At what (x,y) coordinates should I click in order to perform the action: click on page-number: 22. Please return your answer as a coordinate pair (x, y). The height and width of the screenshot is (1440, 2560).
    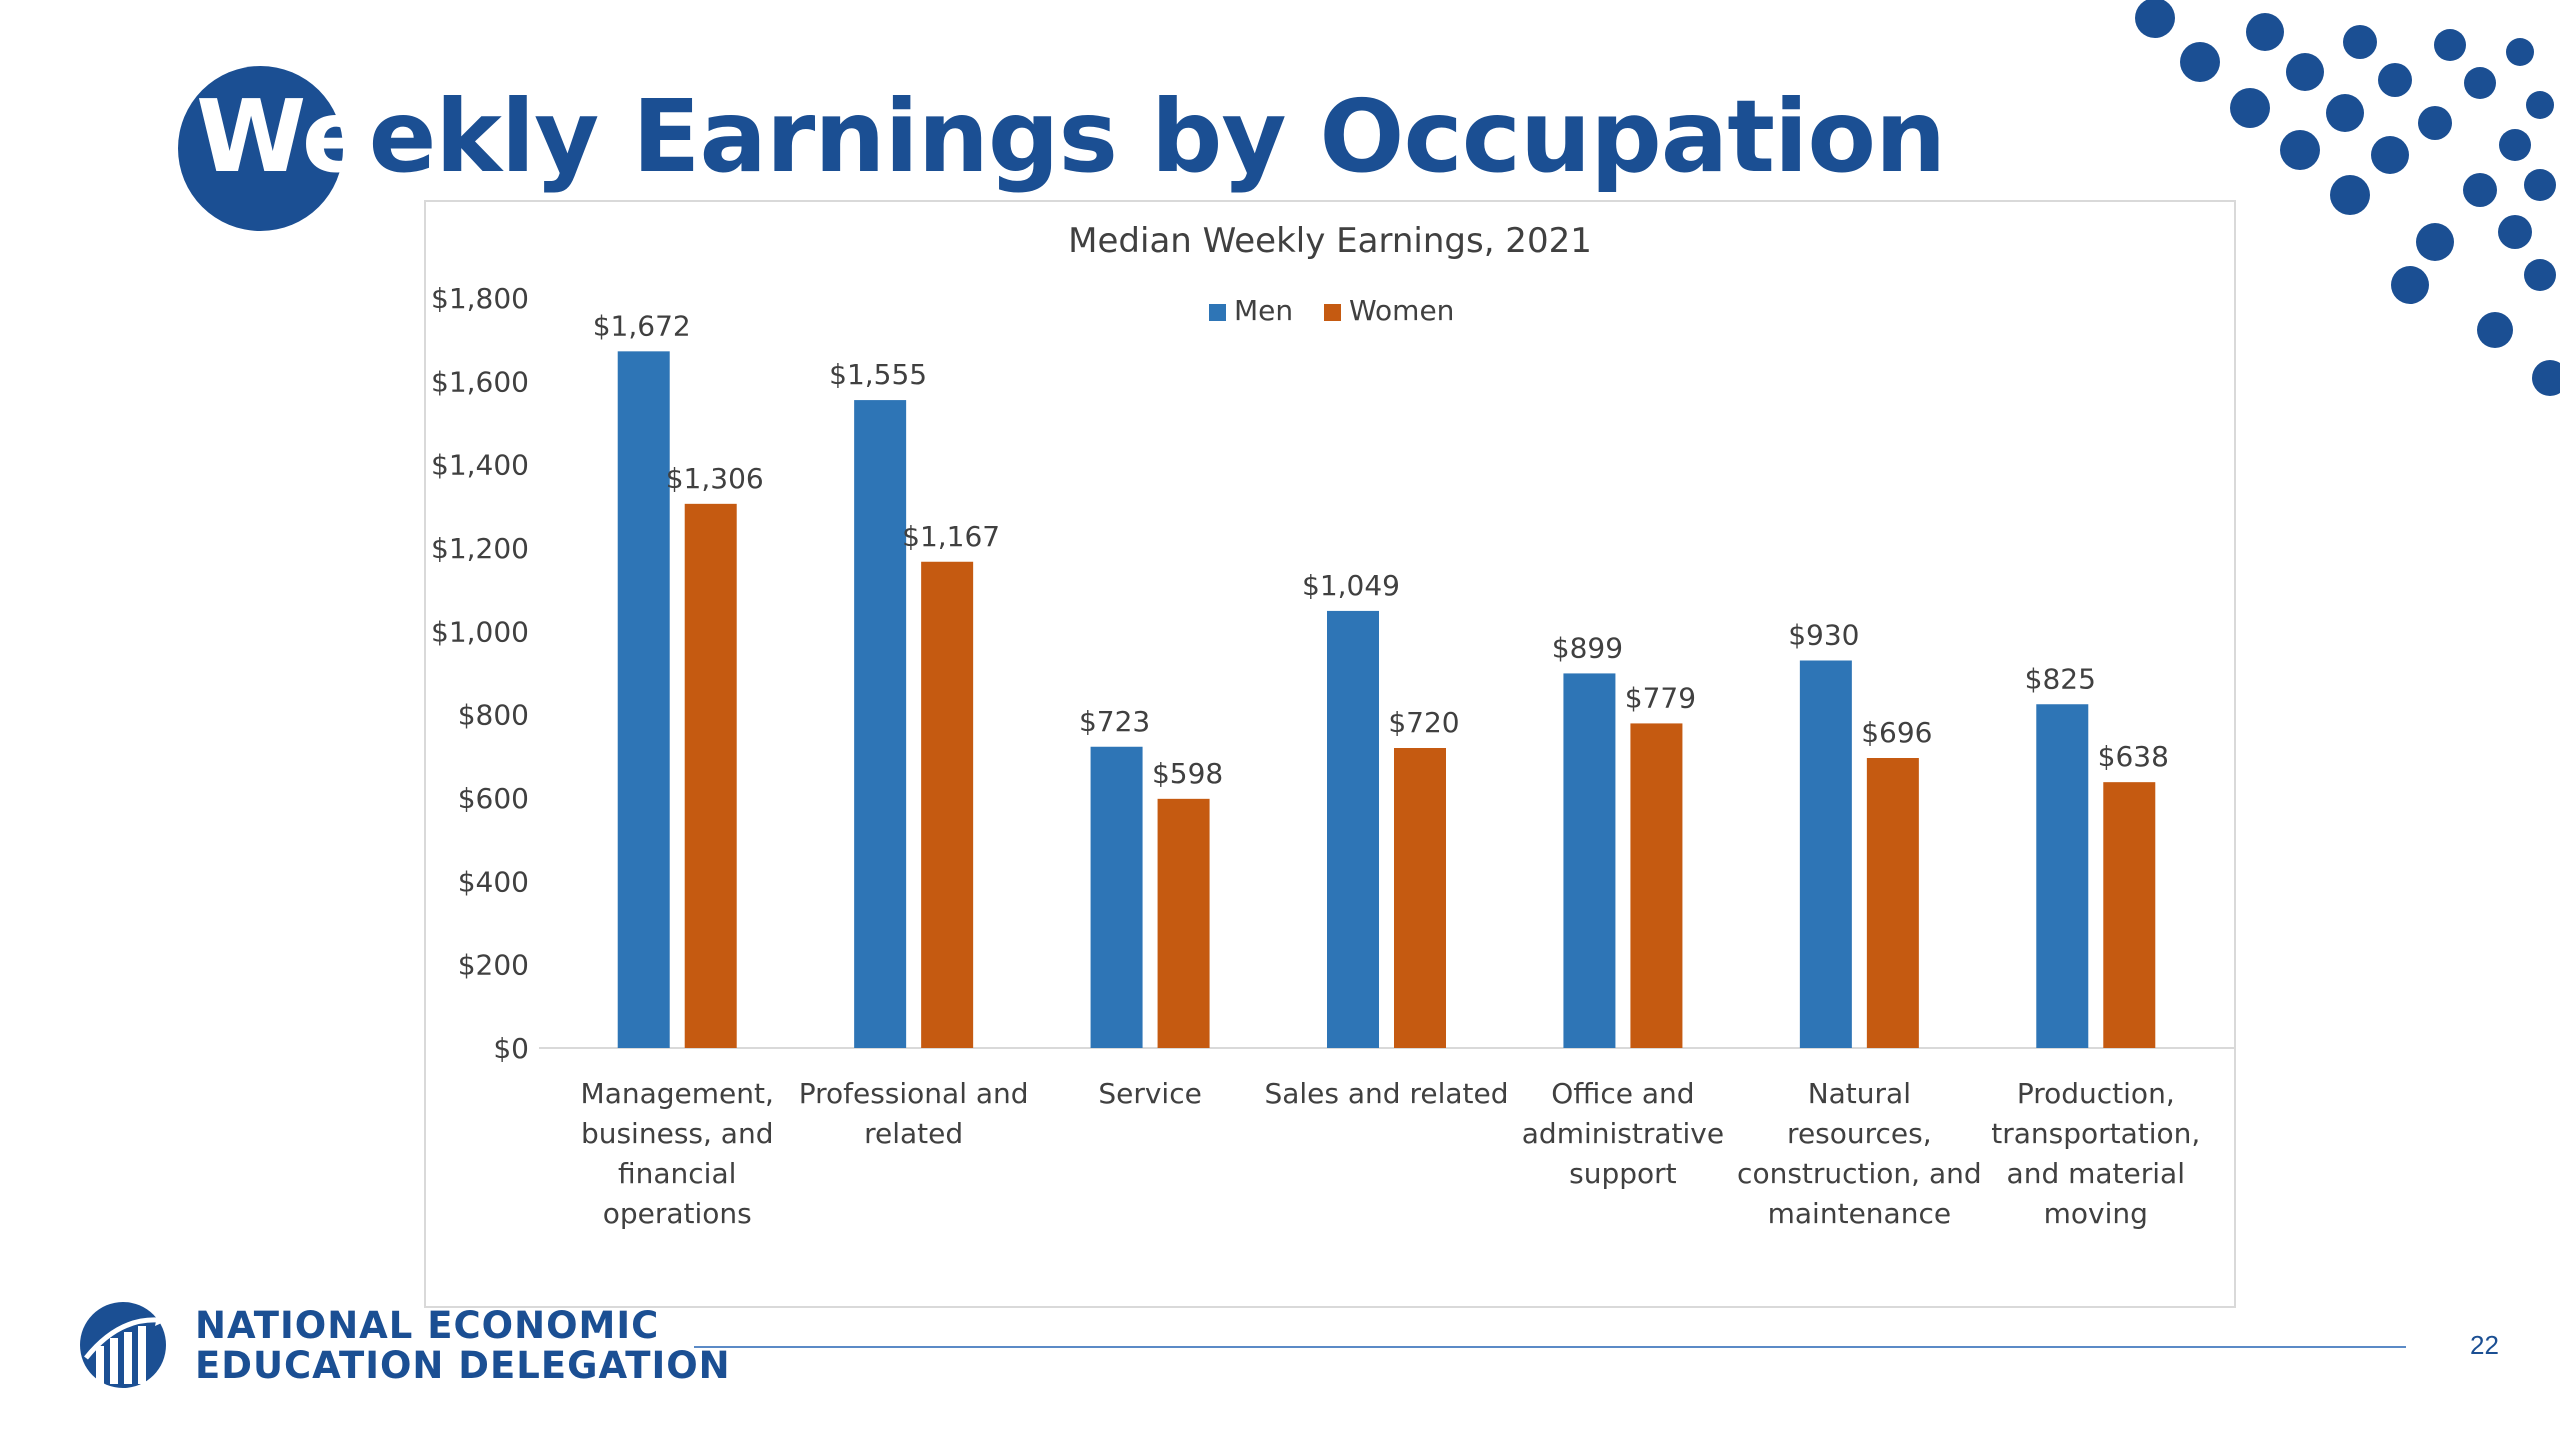
    Looking at the image, I should click on (2484, 1345).